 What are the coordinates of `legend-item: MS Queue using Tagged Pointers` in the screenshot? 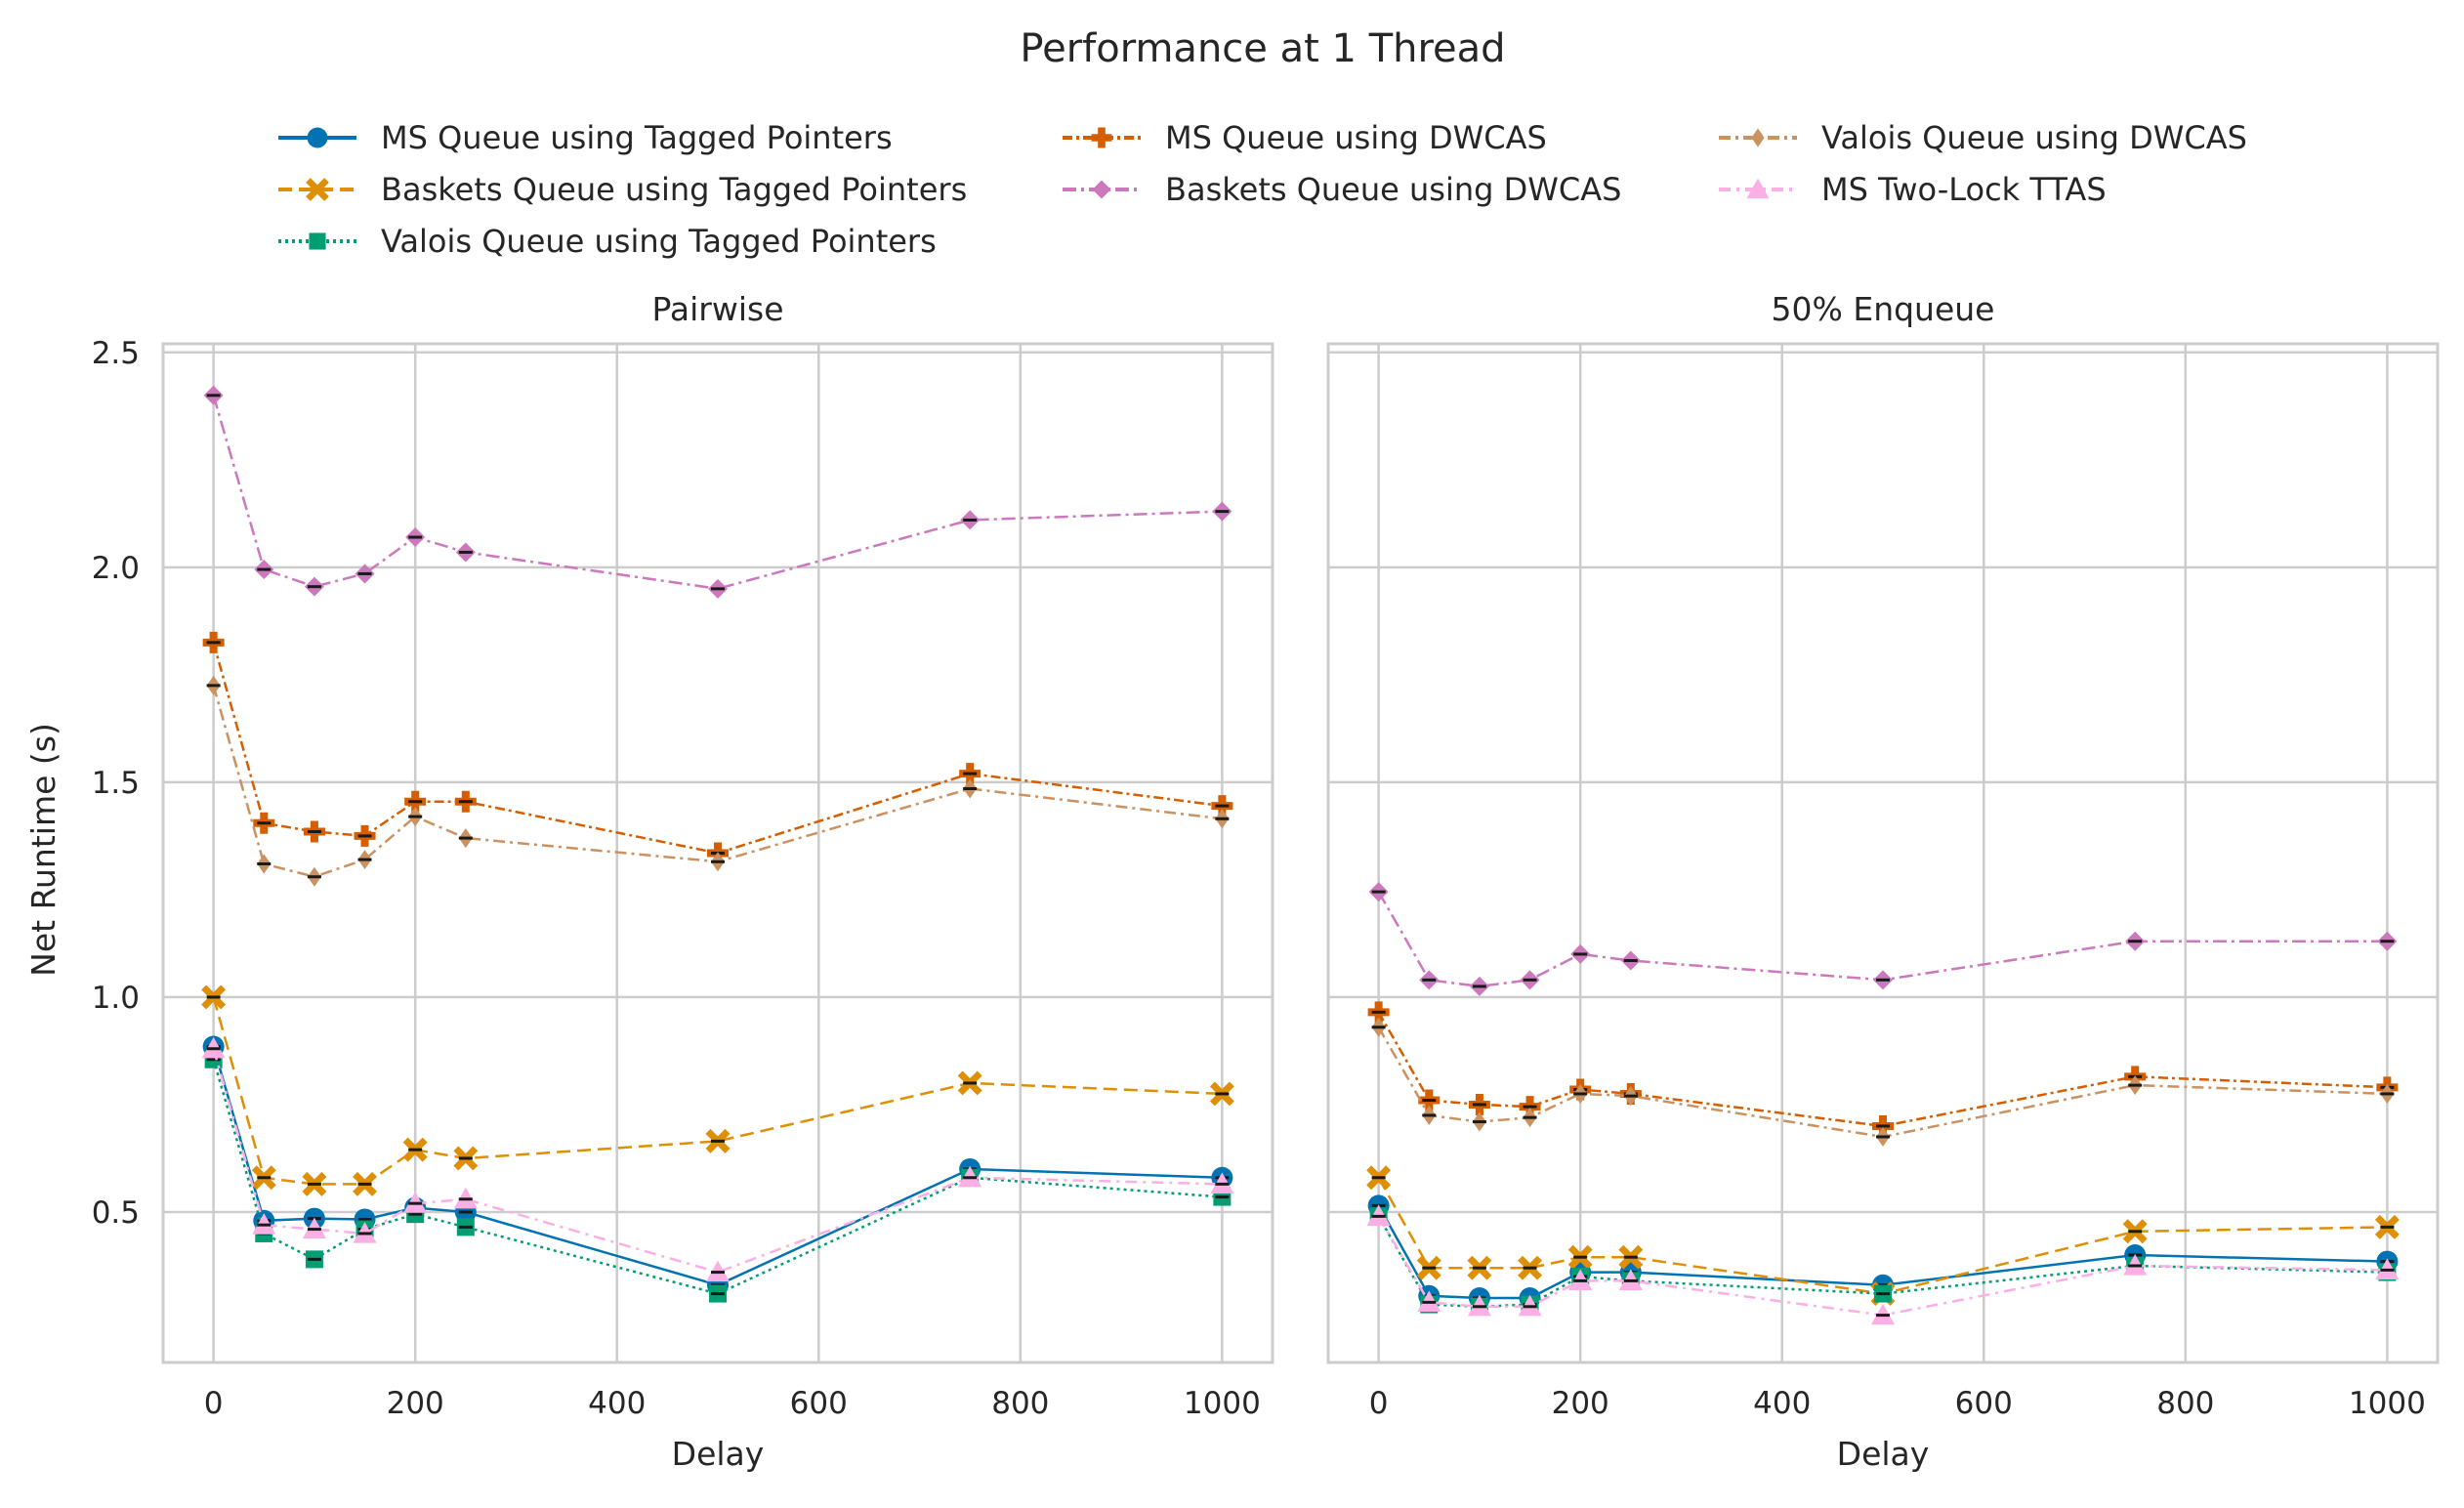 It's located at (585, 137).